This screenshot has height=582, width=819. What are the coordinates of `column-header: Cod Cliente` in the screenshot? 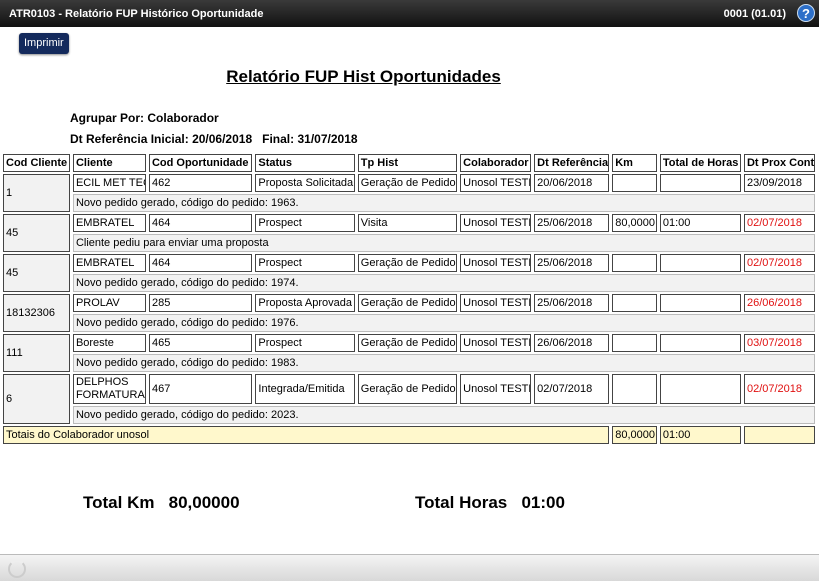 It's located at (36, 163).